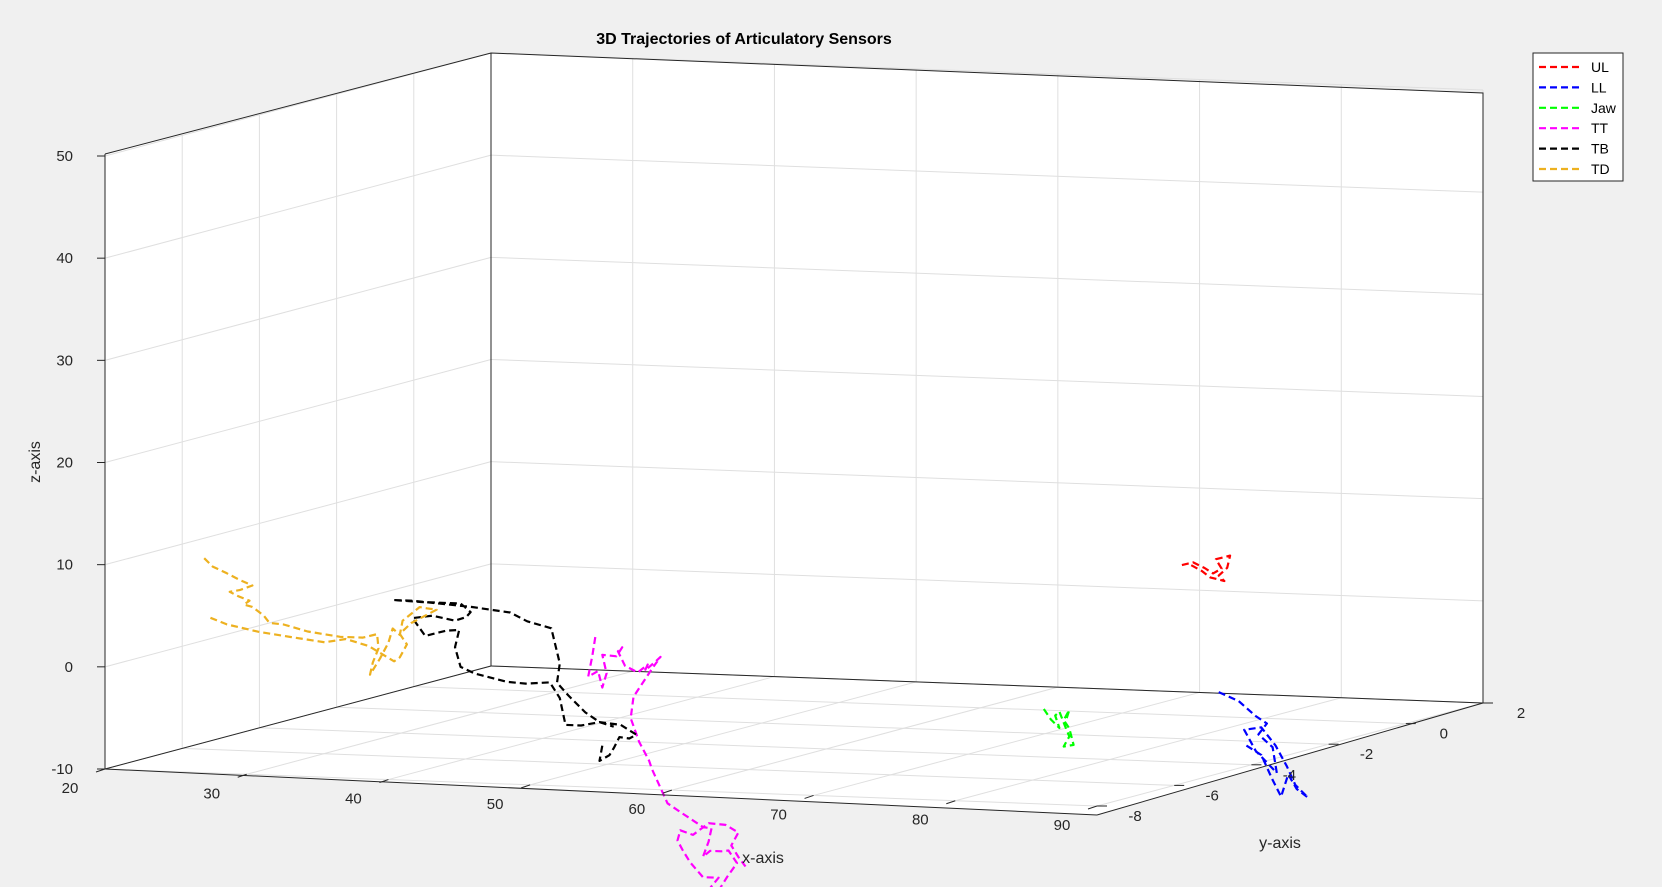 The image size is (1662, 887). I want to click on x-tick-label: 20, so click(70, 788).